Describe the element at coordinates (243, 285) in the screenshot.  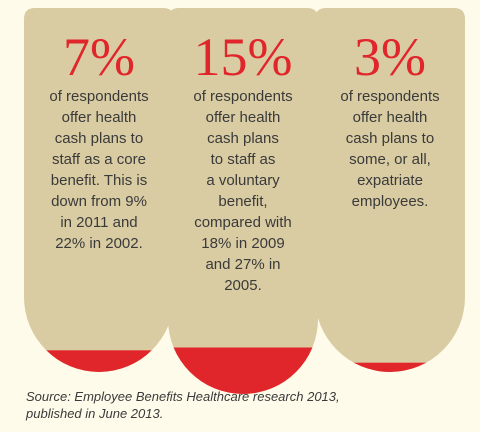
I see `desc-line: 2005.` at that location.